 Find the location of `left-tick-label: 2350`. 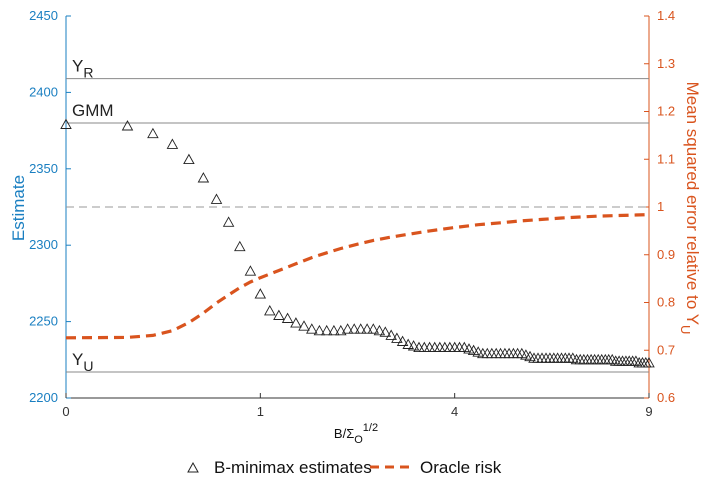

left-tick-label: 2350 is located at coordinates (43, 168).